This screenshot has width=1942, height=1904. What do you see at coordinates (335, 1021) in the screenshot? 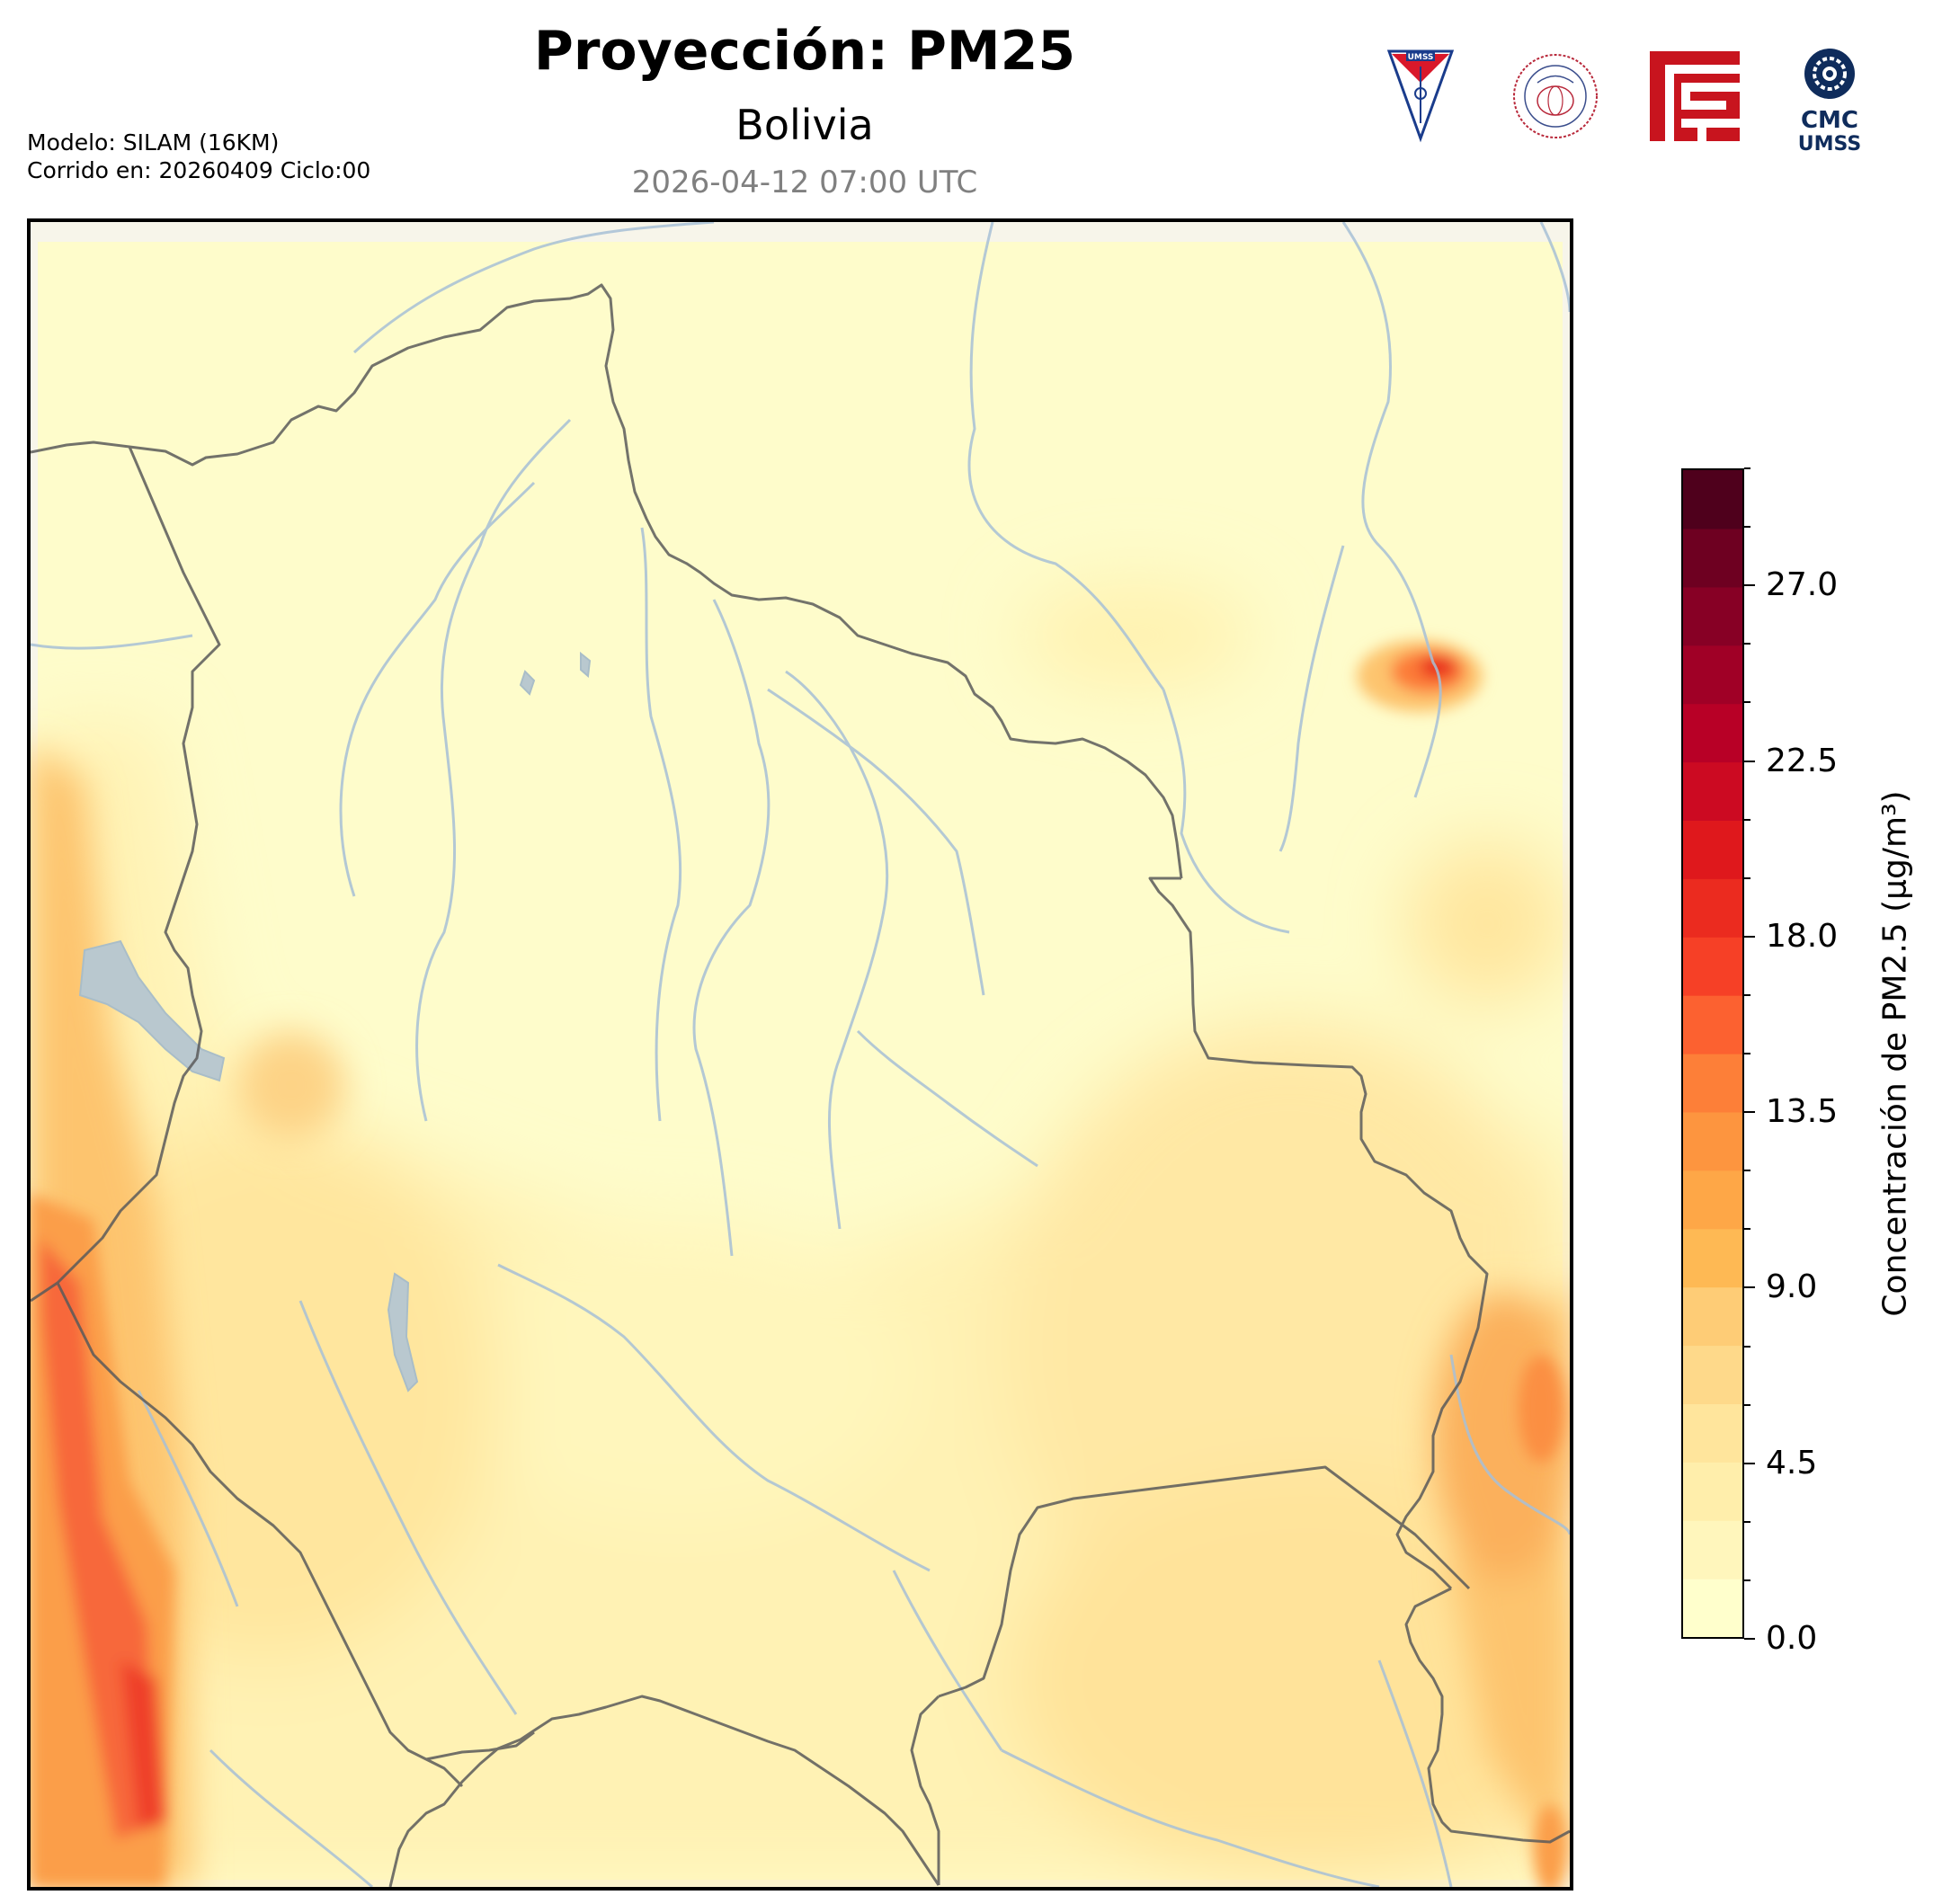
I see `lakes` at bounding box center [335, 1021].